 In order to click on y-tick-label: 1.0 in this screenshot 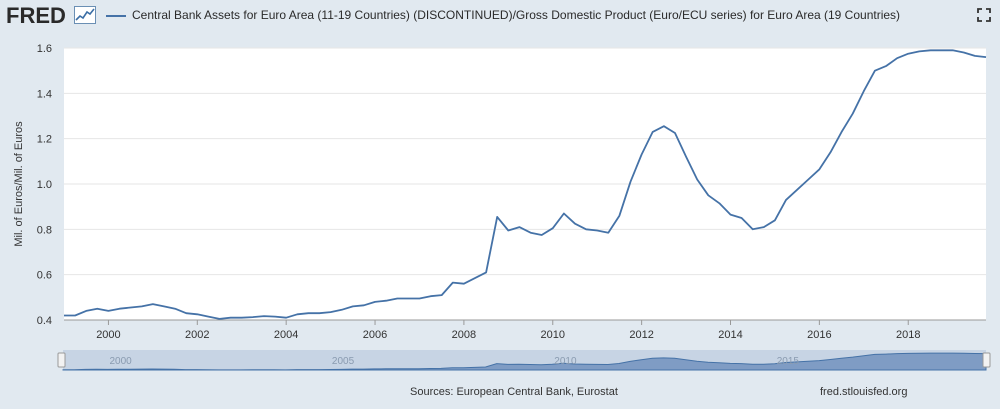, I will do `click(44, 185)`.